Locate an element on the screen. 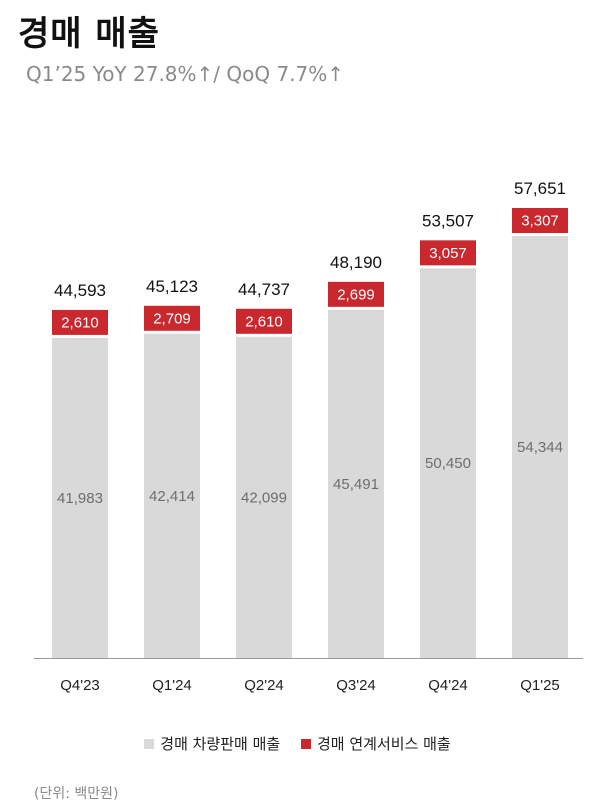 The height and width of the screenshot is (808, 595). label-service-0: 2,610 is located at coordinates (80, 322).